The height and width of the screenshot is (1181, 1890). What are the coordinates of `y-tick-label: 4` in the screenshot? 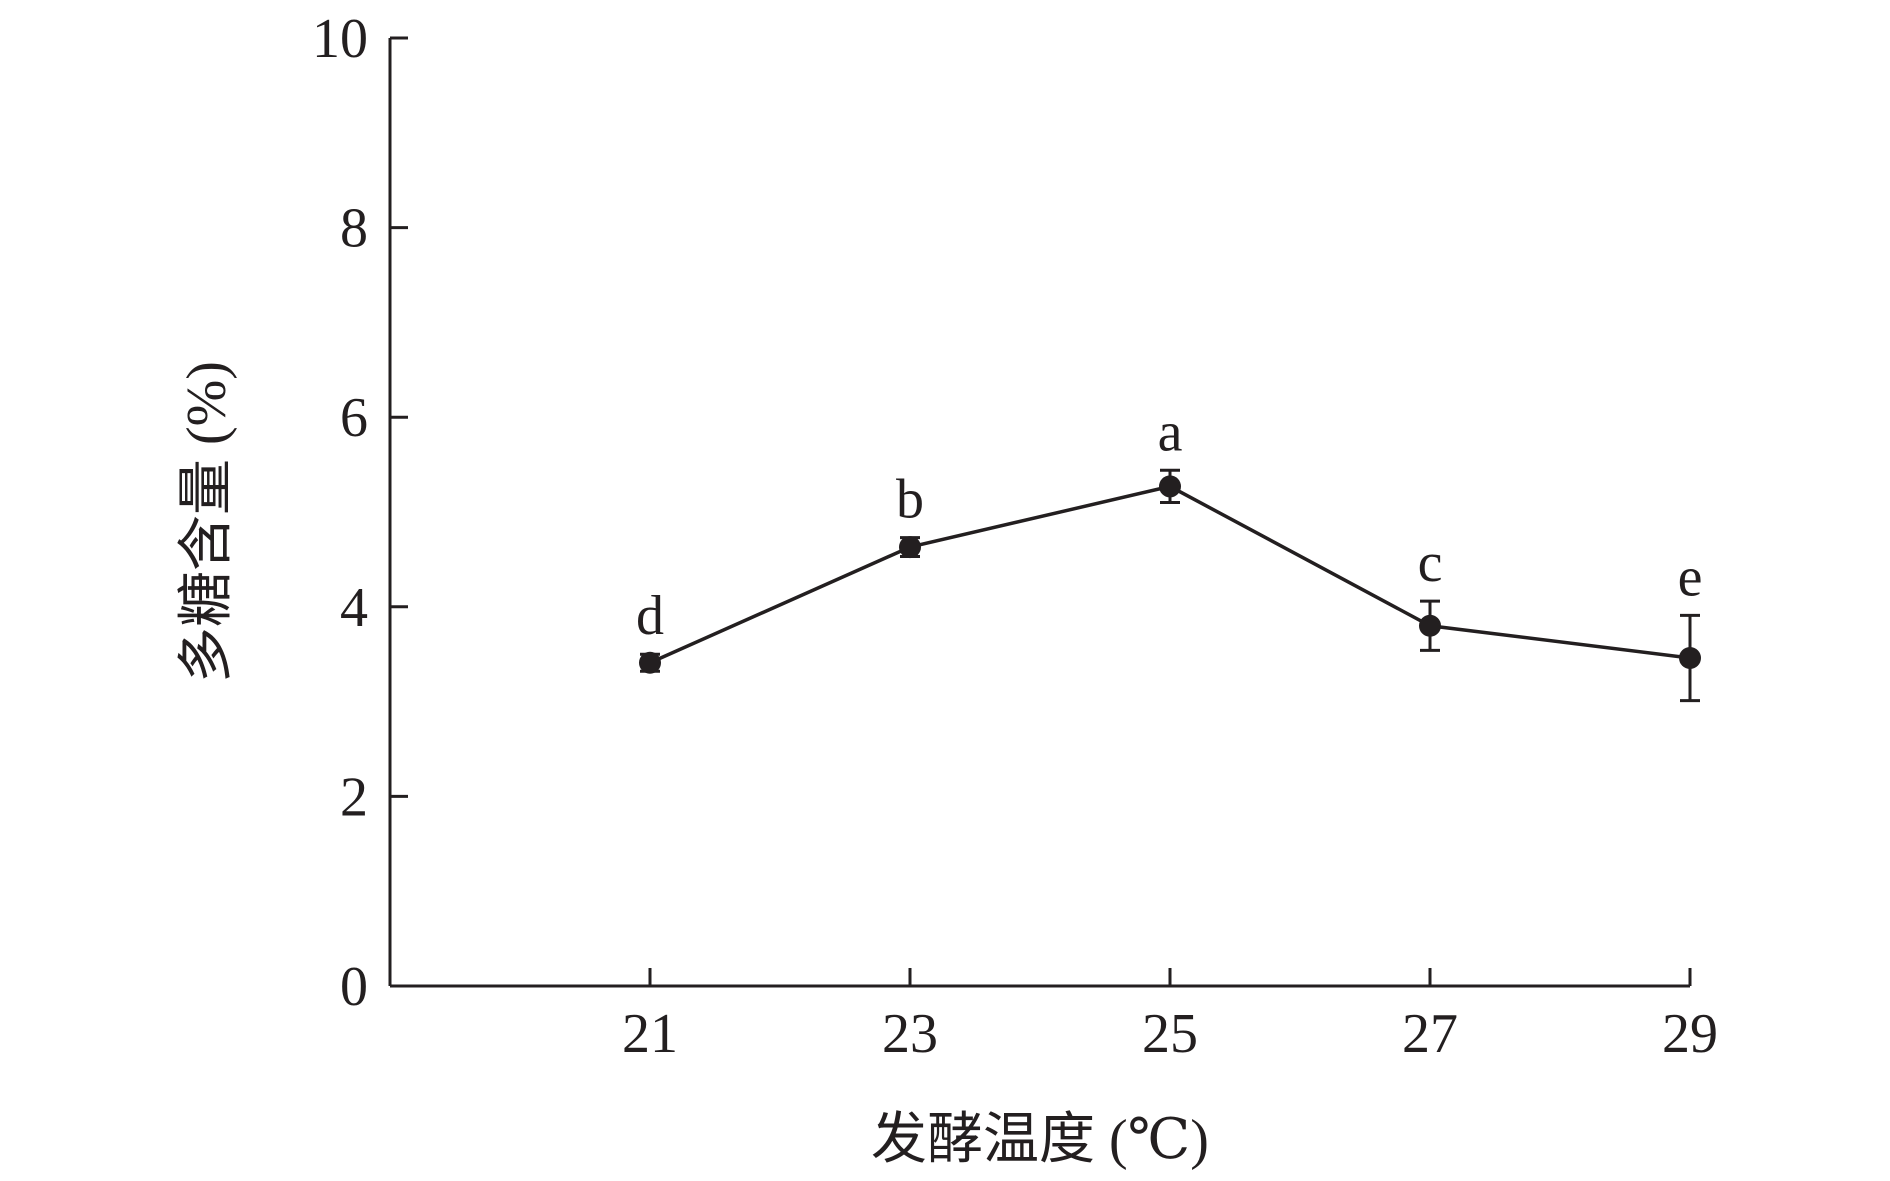 It's located at (354, 608).